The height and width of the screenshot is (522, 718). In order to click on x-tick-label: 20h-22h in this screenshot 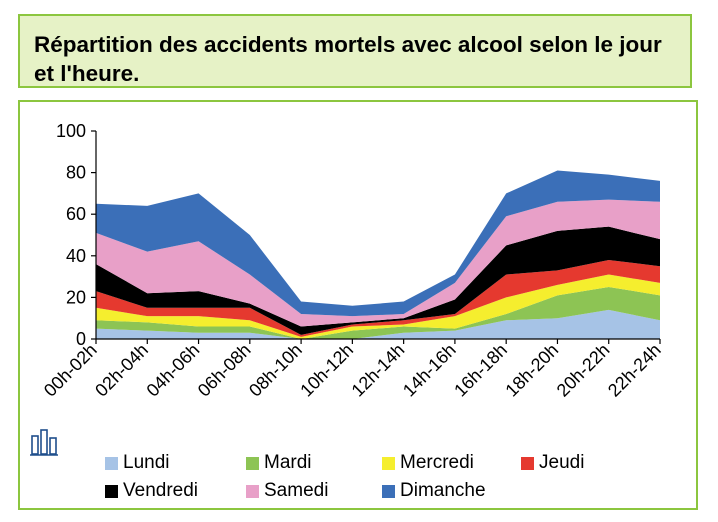, I will do `click(583, 370)`.